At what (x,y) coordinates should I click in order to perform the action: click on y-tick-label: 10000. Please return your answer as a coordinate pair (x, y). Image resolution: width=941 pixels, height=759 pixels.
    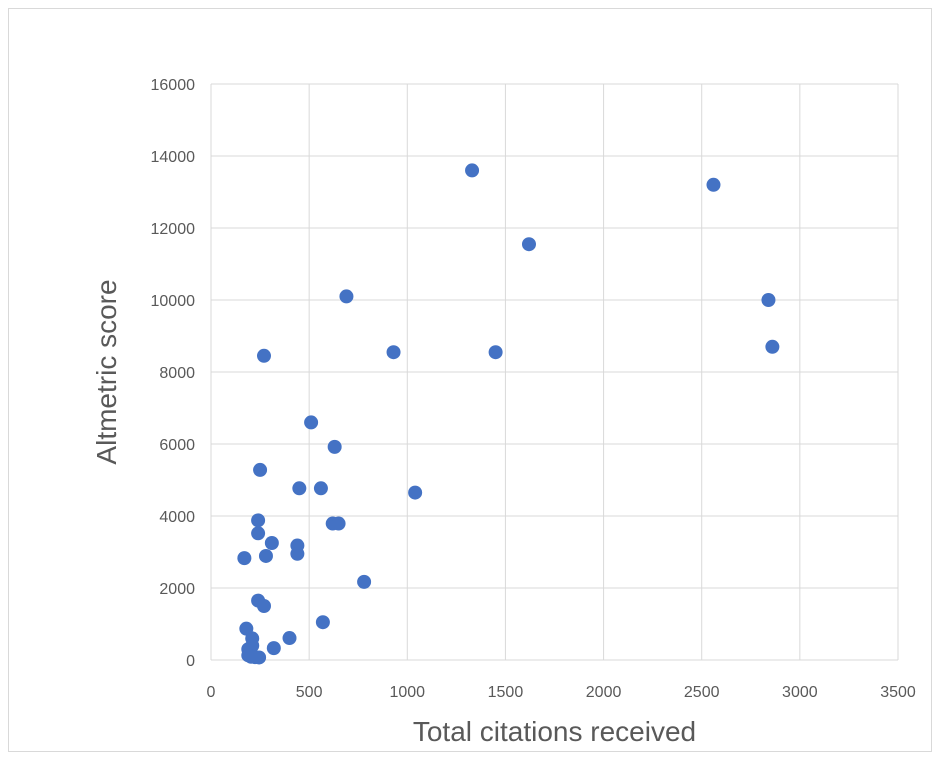
    Looking at the image, I should click on (173, 301).